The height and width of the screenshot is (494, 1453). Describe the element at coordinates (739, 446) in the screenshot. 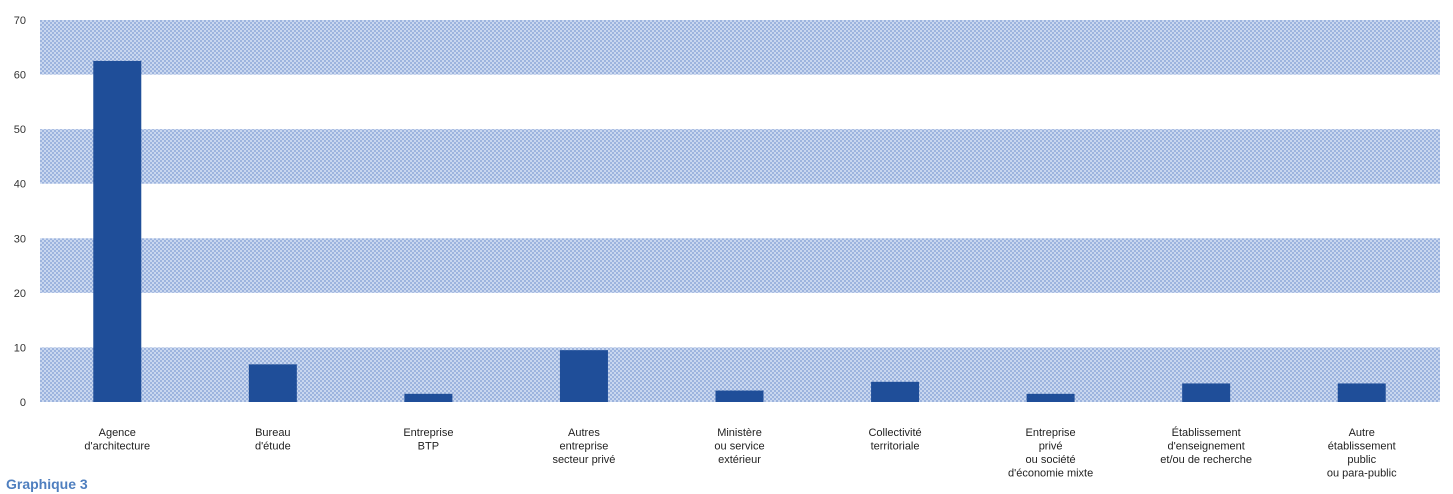

I see `x-tick-label: Ministère ou service extérieur` at that location.